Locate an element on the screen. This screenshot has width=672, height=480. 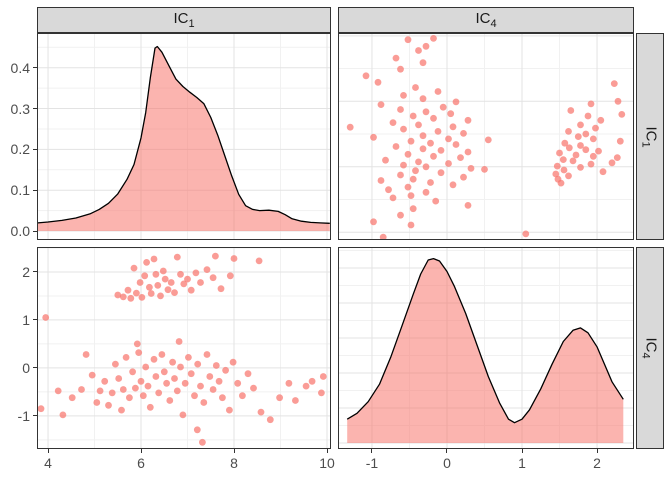
facet-label-row-ic1: IC1 is located at coordinates (650, 136).